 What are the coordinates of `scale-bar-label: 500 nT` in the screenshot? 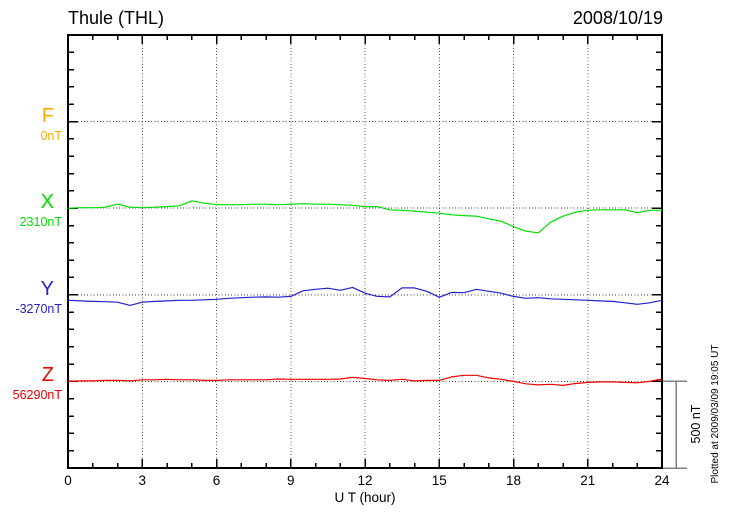 It's located at (696, 424).